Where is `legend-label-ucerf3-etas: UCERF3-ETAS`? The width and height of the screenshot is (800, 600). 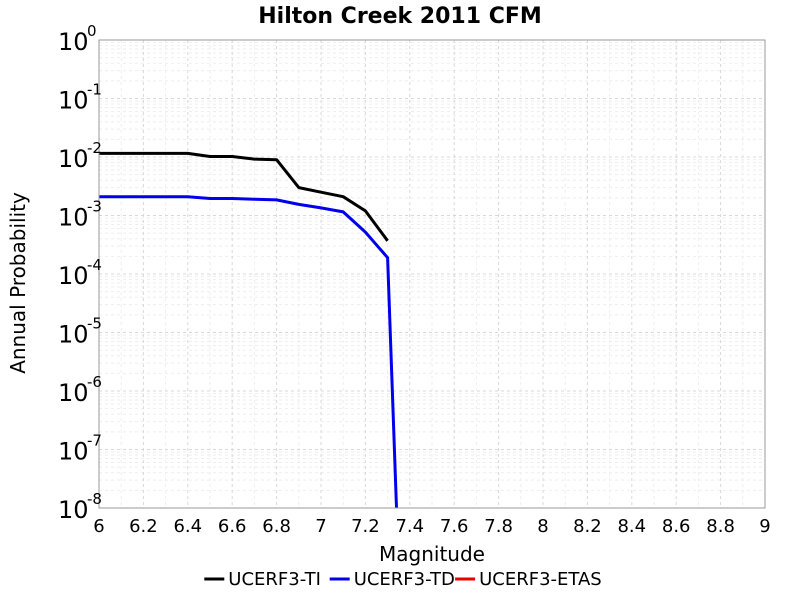
legend-label-ucerf3-etas: UCERF3-ETAS is located at coordinates (540, 579).